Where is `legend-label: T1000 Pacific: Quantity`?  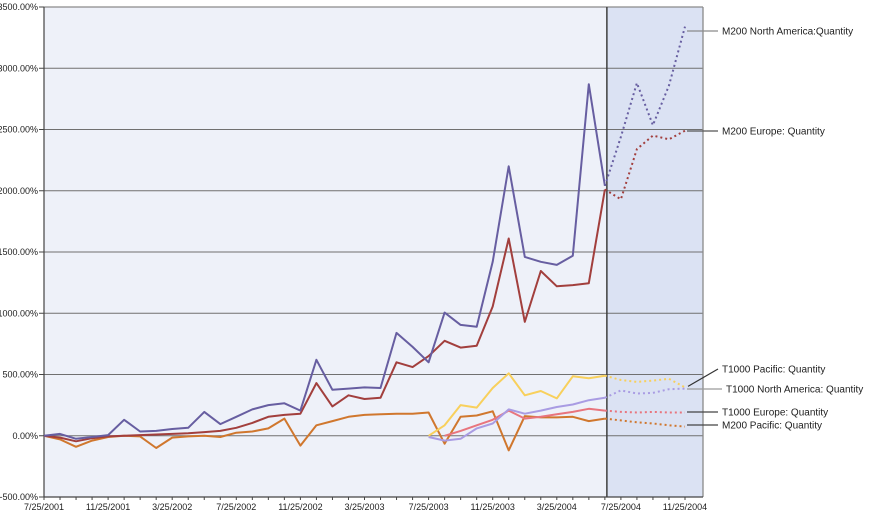
legend-label: T1000 Pacific: Quantity is located at coordinates (773, 370).